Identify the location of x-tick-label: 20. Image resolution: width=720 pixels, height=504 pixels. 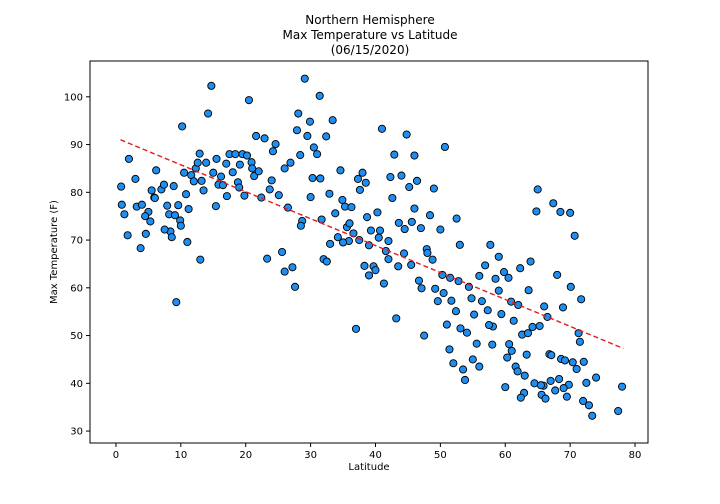
(245, 455).